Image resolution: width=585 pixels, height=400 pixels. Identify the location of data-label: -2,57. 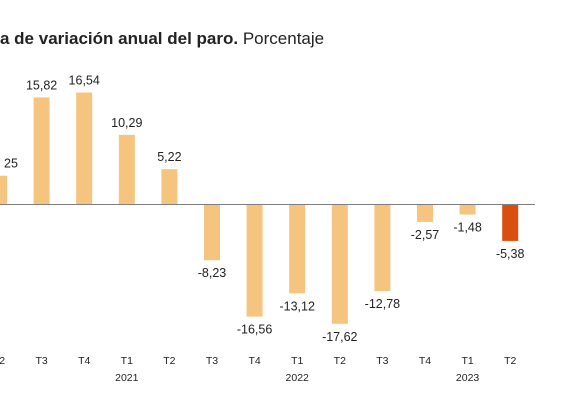
(425, 235).